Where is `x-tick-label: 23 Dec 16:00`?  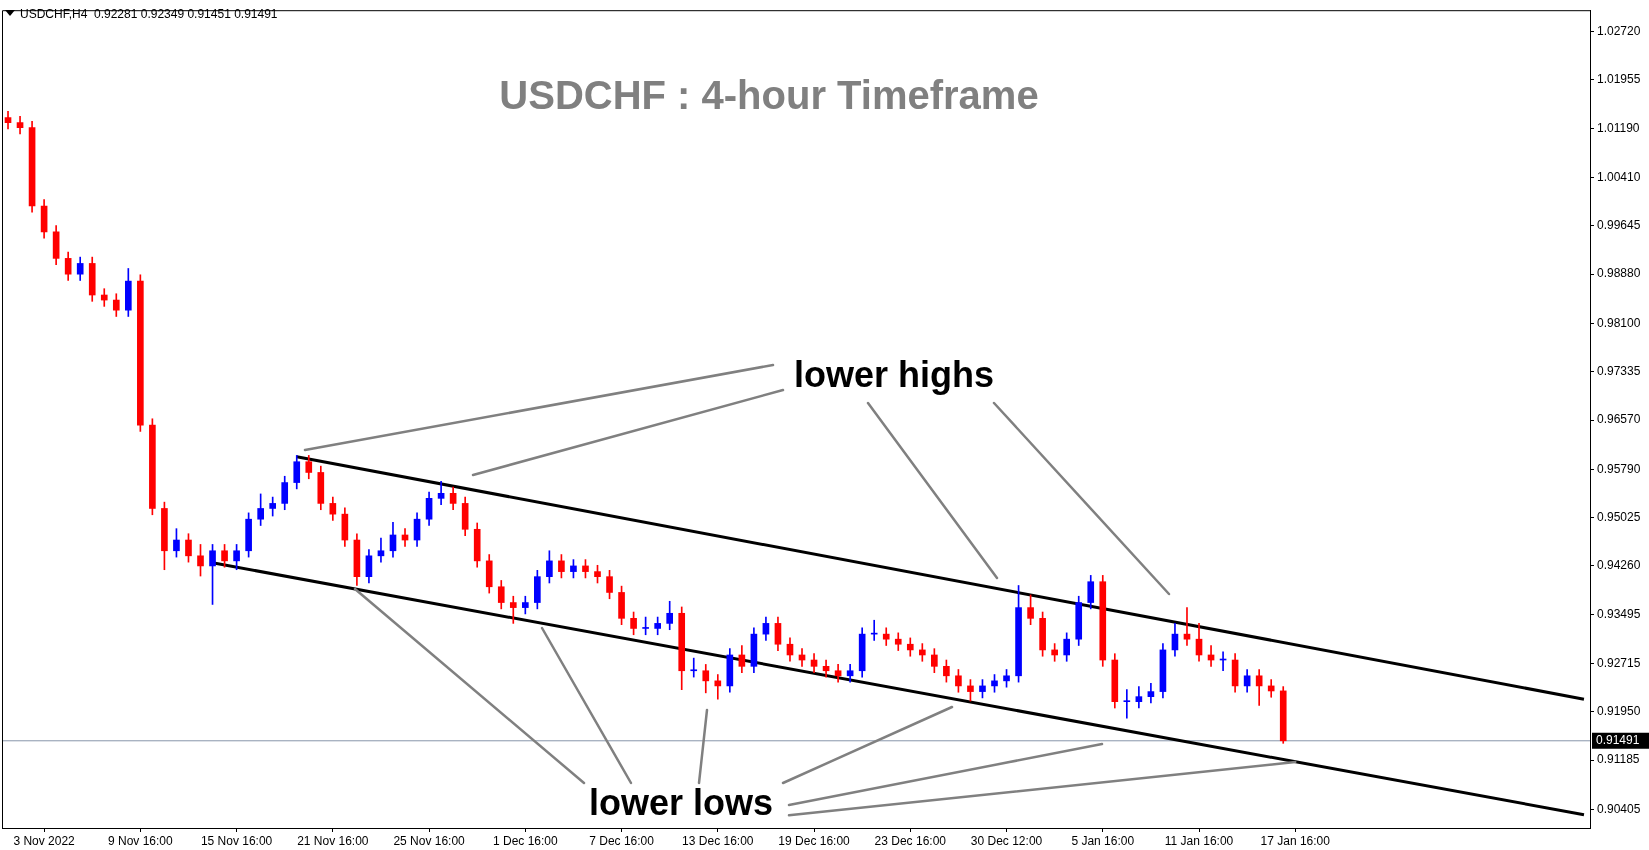
x-tick-label: 23 Dec 16:00 is located at coordinates (910, 840).